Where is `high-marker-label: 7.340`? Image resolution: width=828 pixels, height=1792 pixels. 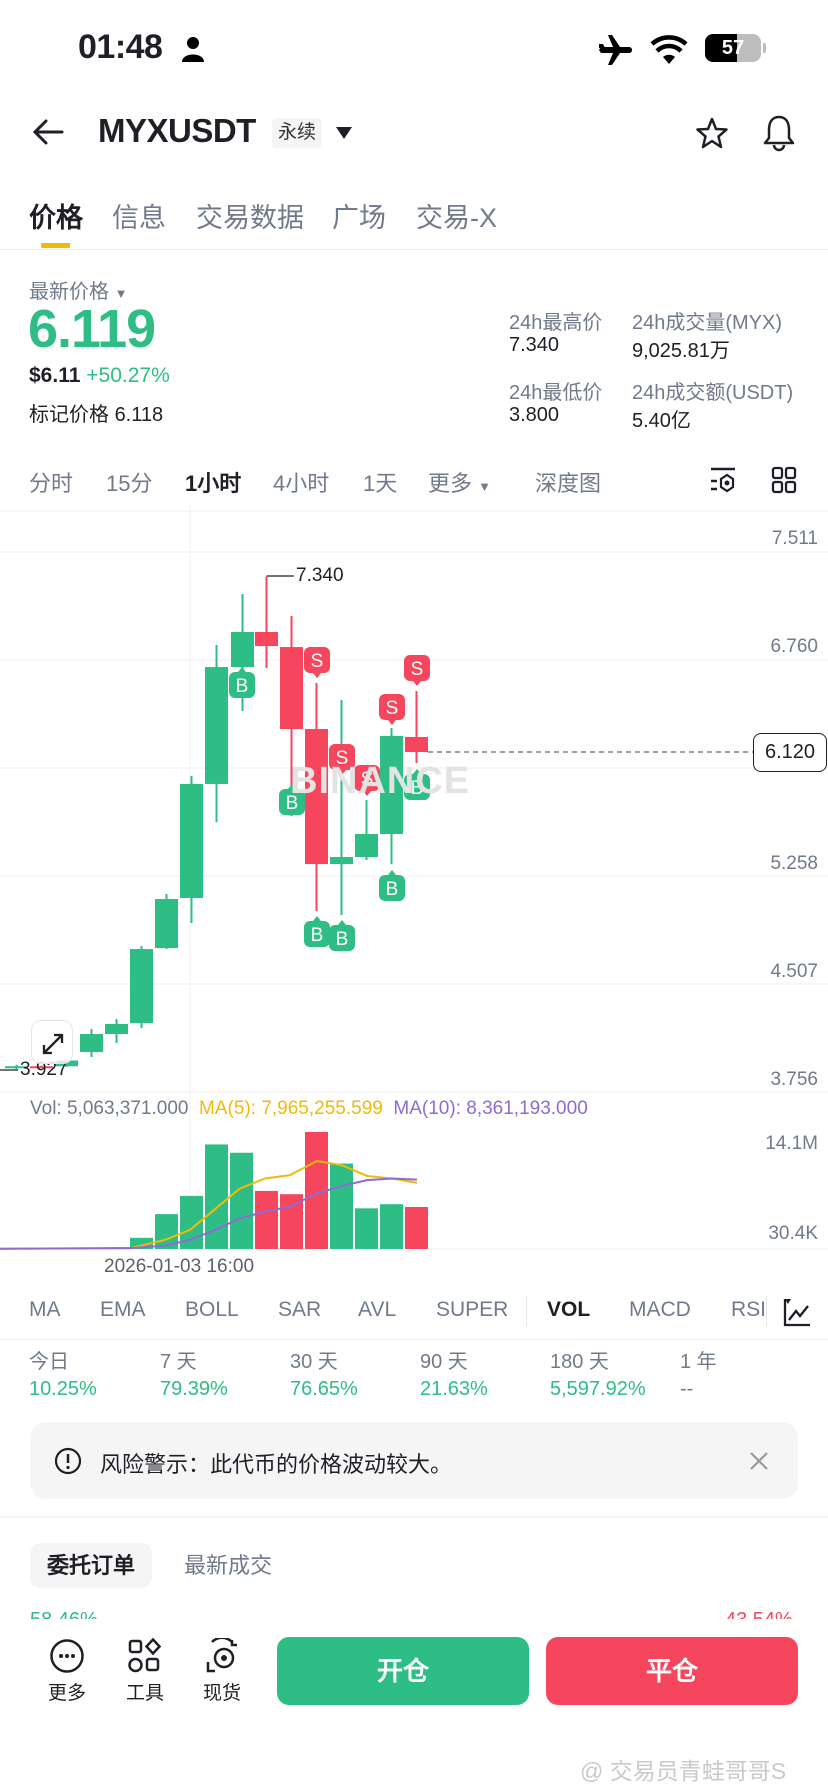 high-marker-label: 7.340 is located at coordinates (320, 575).